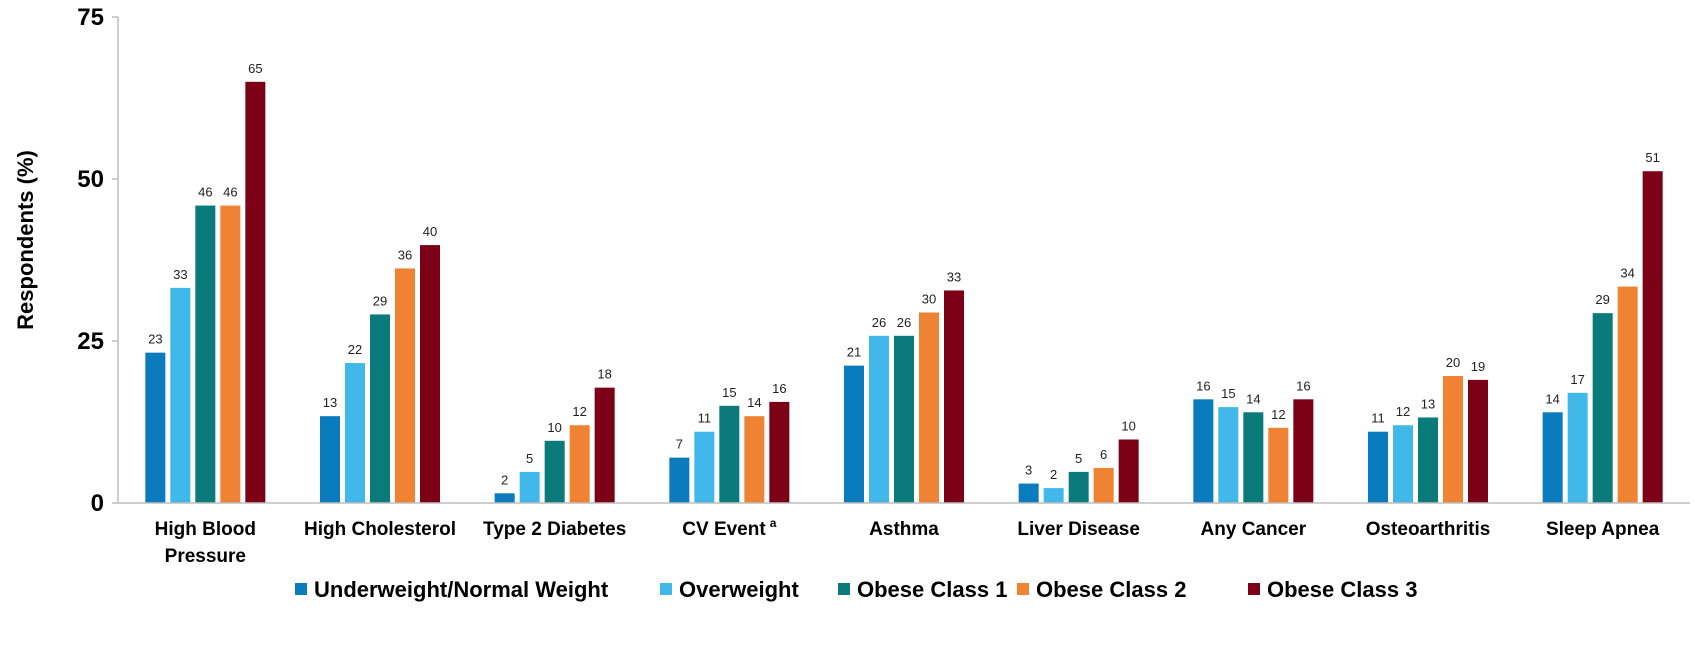 This screenshot has width=1694, height=655. I want to click on y-tick-label: 0, so click(97, 503).